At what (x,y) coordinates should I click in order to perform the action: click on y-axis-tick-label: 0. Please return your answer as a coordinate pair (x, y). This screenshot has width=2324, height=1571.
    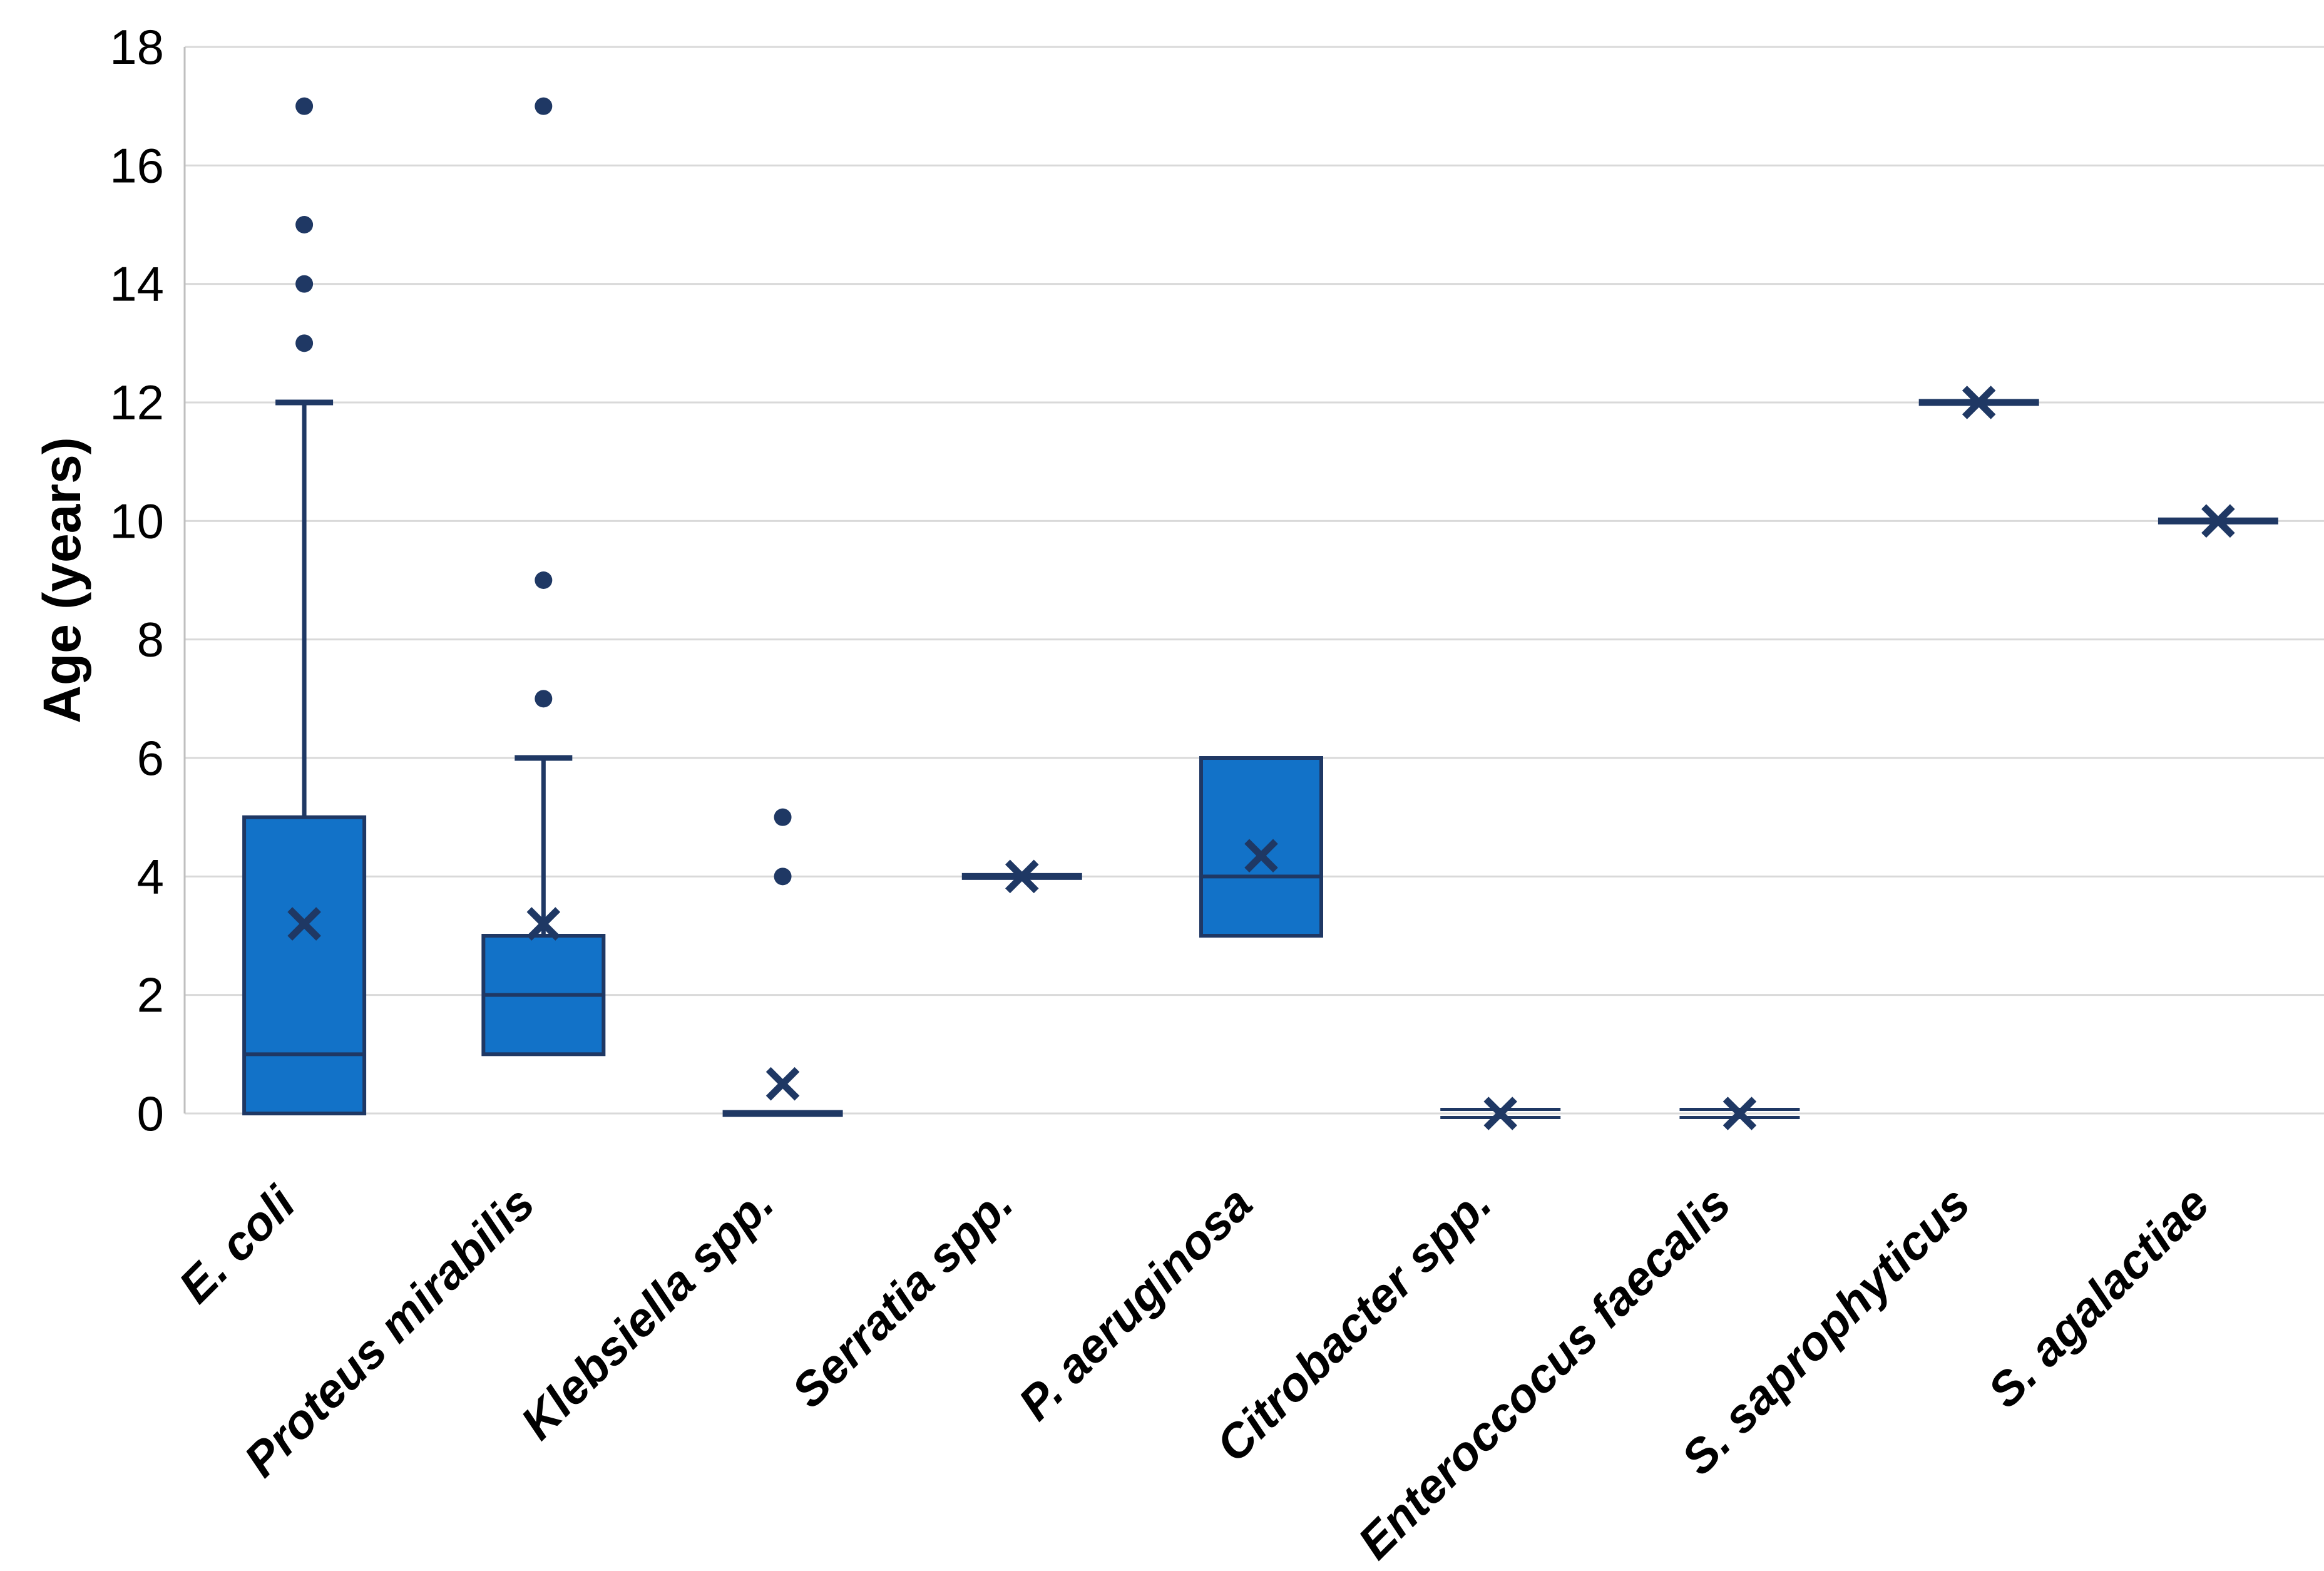
    Looking at the image, I should click on (150, 1113).